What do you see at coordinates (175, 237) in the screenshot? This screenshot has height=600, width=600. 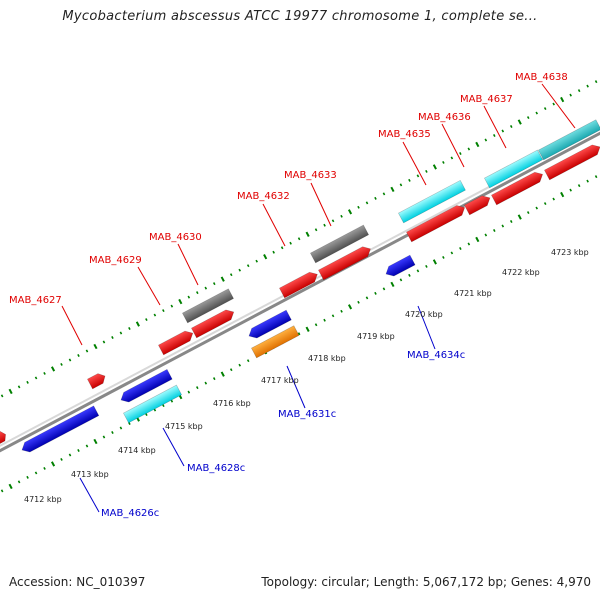 I see `gene-label-mab4630: MAB_4630` at bounding box center [175, 237].